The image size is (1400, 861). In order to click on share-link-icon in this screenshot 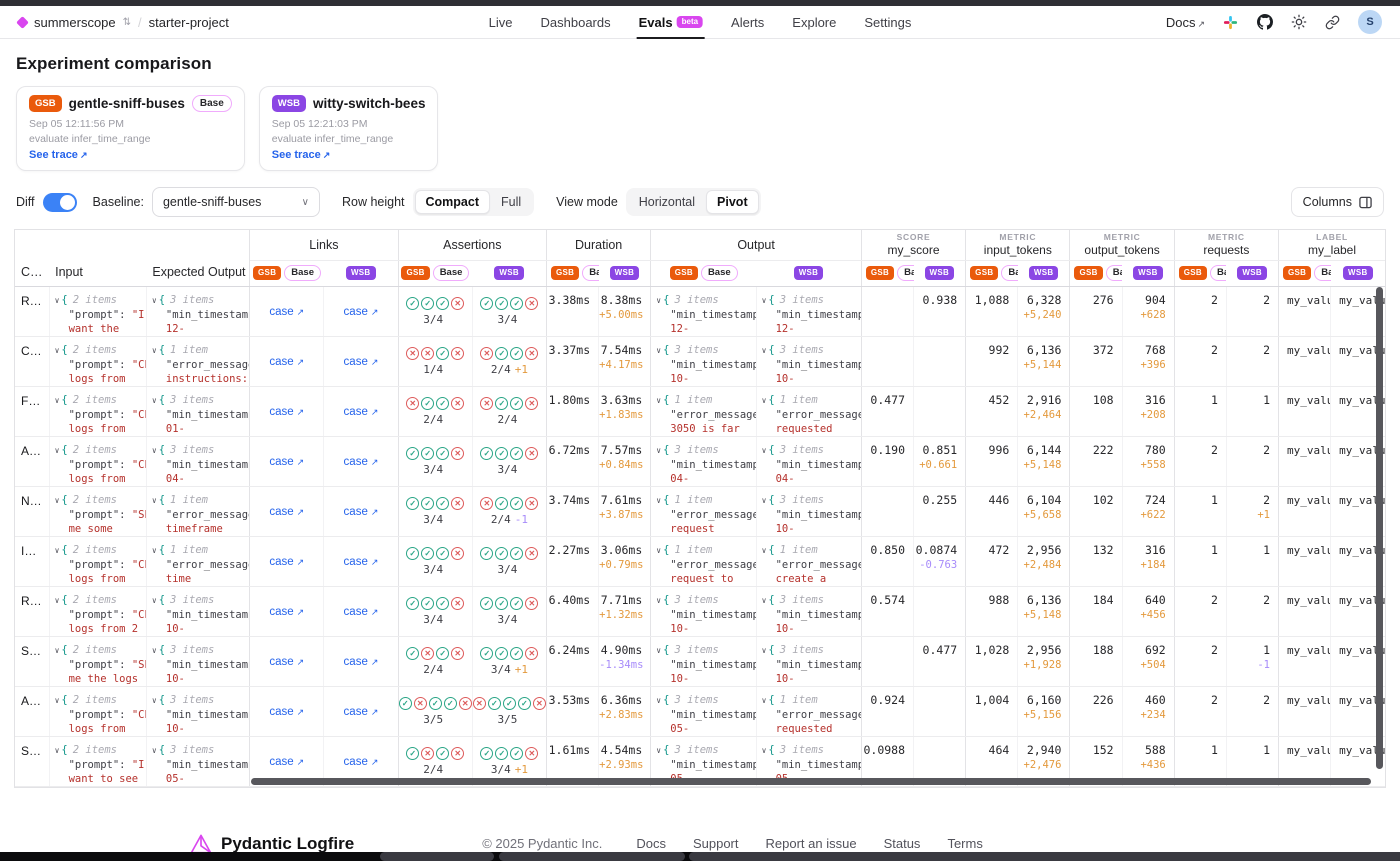, I will do `click(1332, 22)`.